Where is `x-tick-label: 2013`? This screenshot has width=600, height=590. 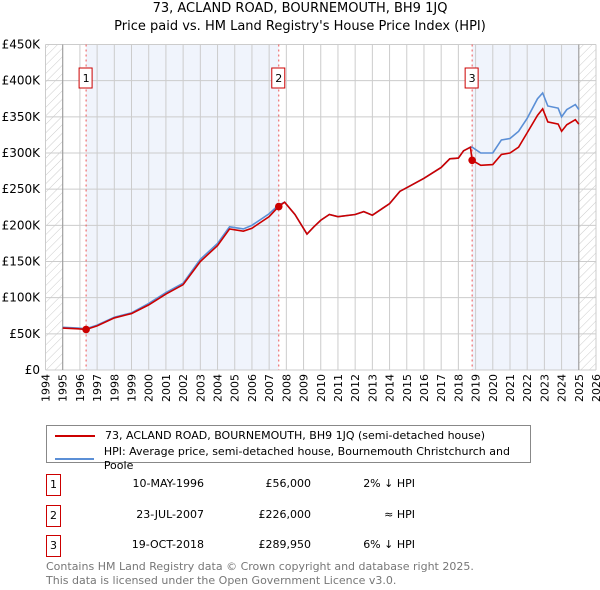 x-tick-label: 2013 is located at coordinates (372, 388).